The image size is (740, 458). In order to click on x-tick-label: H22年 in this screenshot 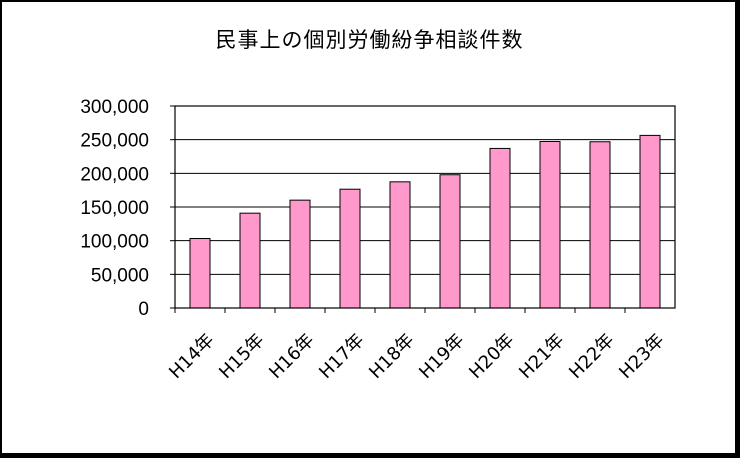, I will do `click(591, 356)`.